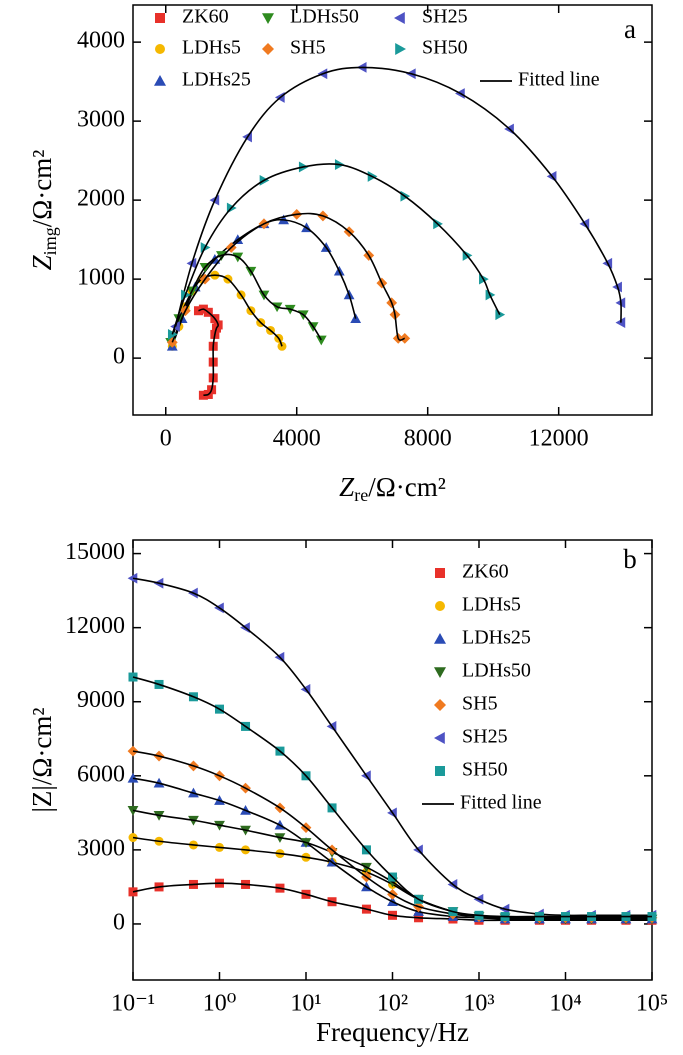 The image size is (683, 1055). I want to click on axis-title-rest: Frequency/Hz, so click(392, 1032).